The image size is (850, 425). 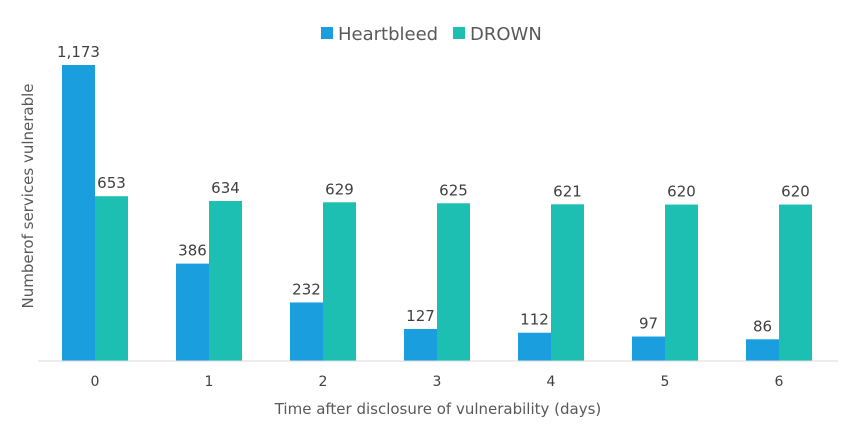 What do you see at coordinates (795, 192) in the screenshot?
I see `value-label-drown-day-6: 620` at bounding box center [795, 192].